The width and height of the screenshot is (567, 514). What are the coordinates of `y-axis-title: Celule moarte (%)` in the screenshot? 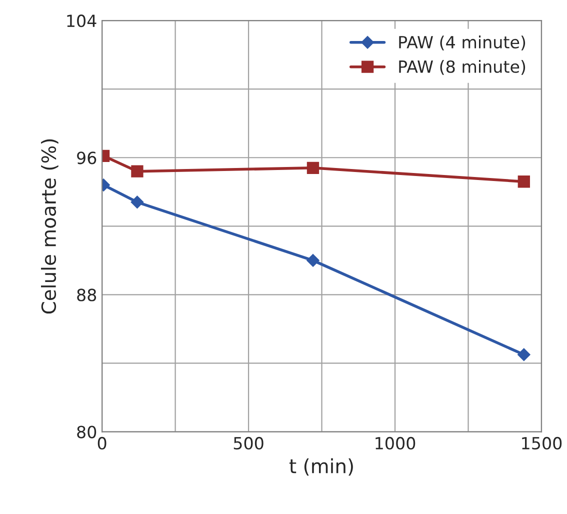 It's located at (49, 226).